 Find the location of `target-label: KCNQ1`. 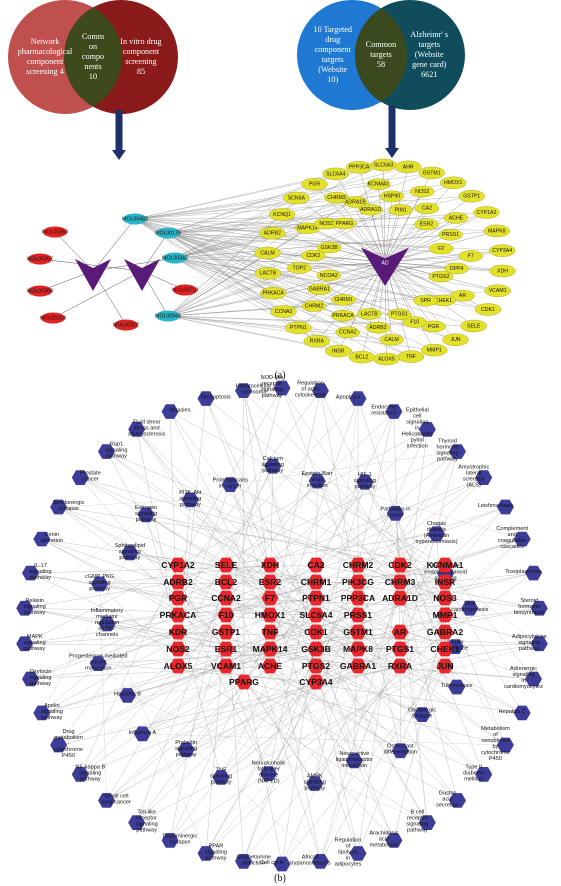

target-label: KCNQ1 is located at coordinates (282, 215).